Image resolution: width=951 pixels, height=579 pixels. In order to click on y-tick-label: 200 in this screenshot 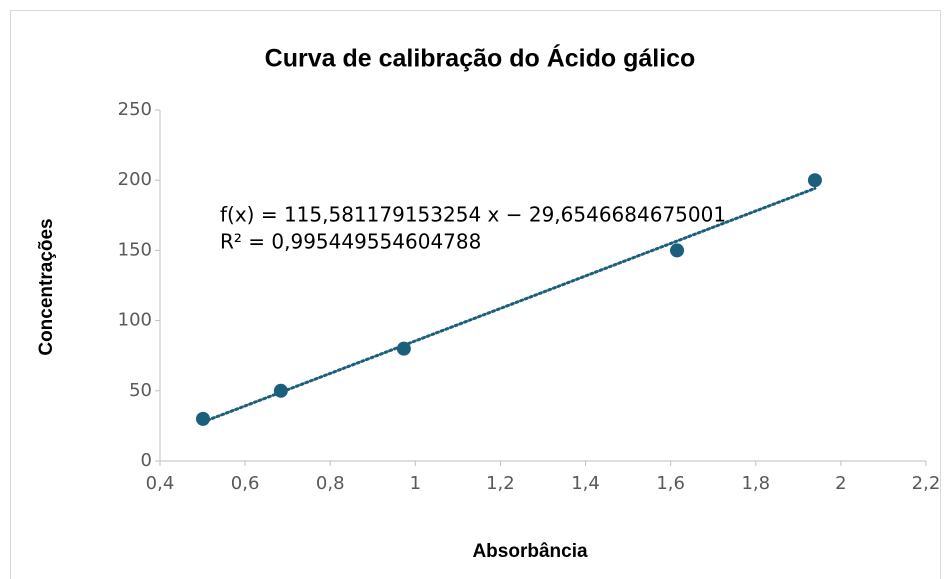, I will do `click(135, 179)`.